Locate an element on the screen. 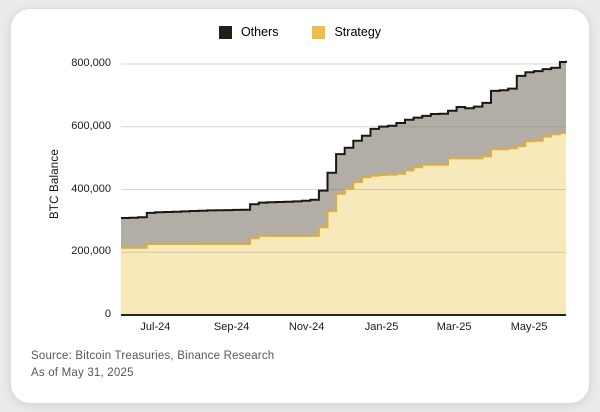 This screenshot has width=600, height=412. x-tick-label: Jul-24 is located at coordinates (155, 327).